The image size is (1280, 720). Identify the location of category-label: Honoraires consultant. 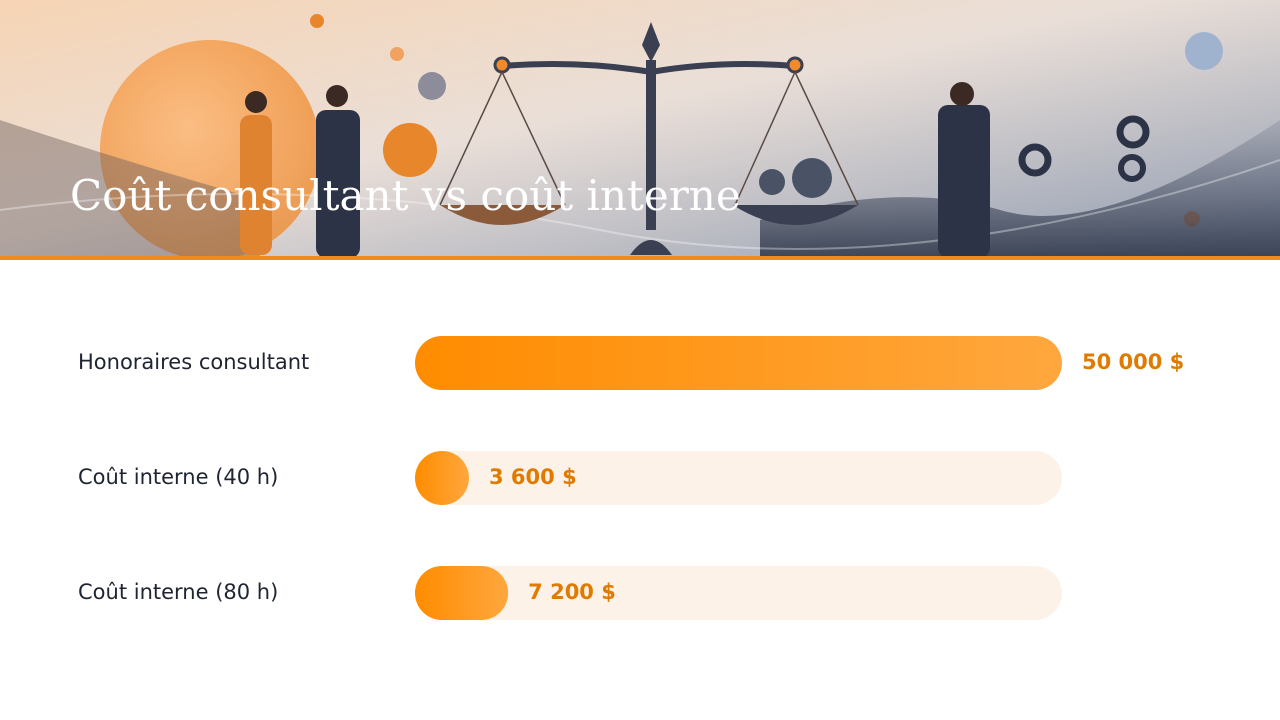
(193, 362).